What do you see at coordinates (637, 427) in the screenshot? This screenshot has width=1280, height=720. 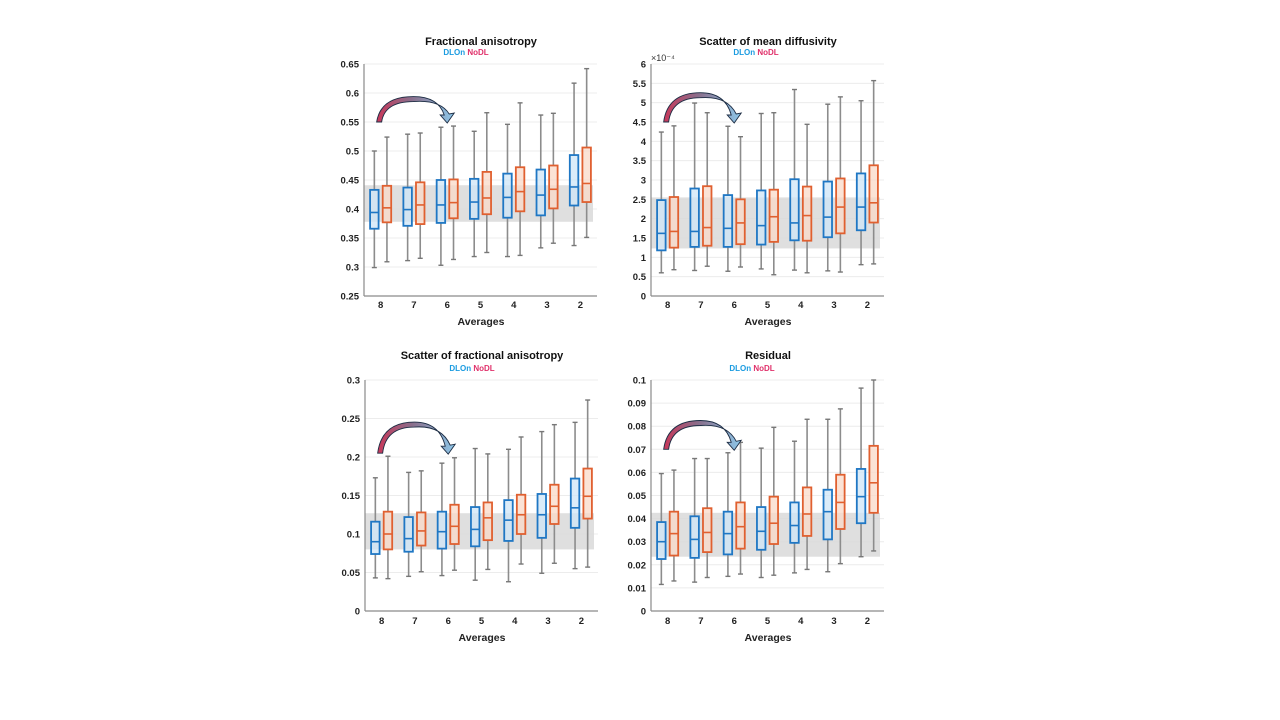 I see `y-tick-label: 0.08` at bounding box center [637, 427].